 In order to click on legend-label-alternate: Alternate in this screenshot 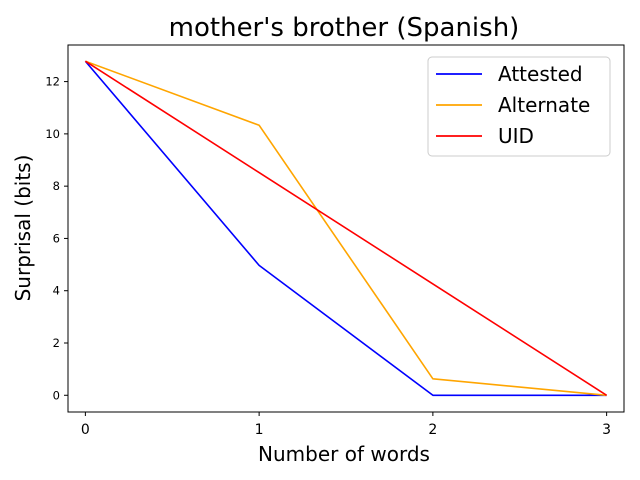, I will do `click(544, 105)`.